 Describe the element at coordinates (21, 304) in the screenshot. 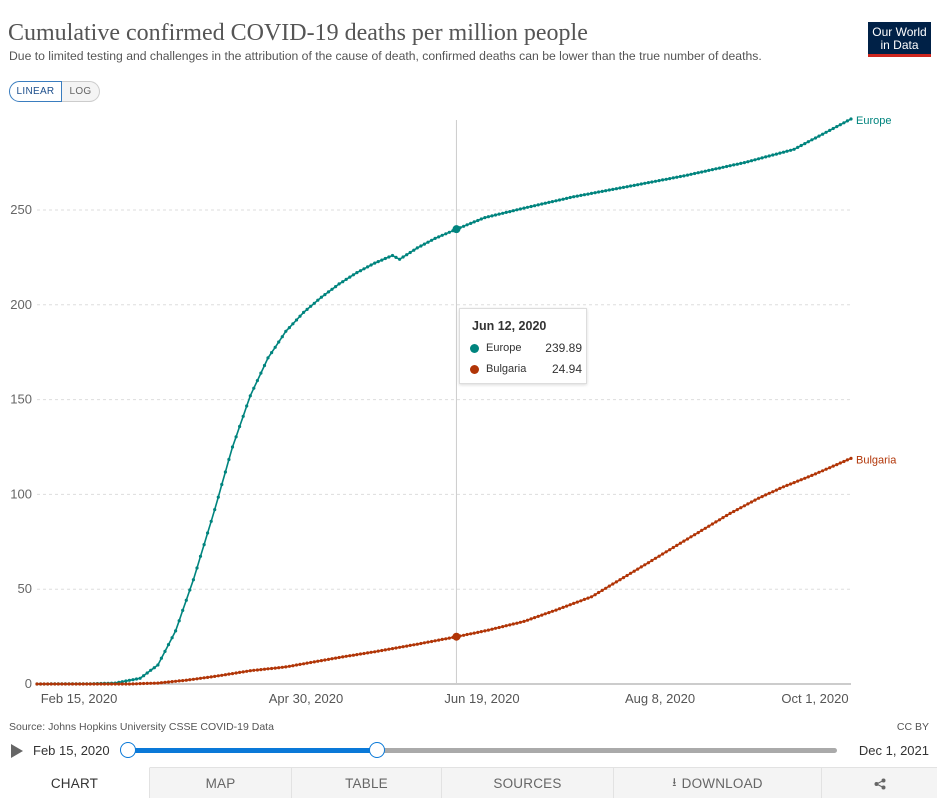

I see `y-tick-label: 200` at that location.